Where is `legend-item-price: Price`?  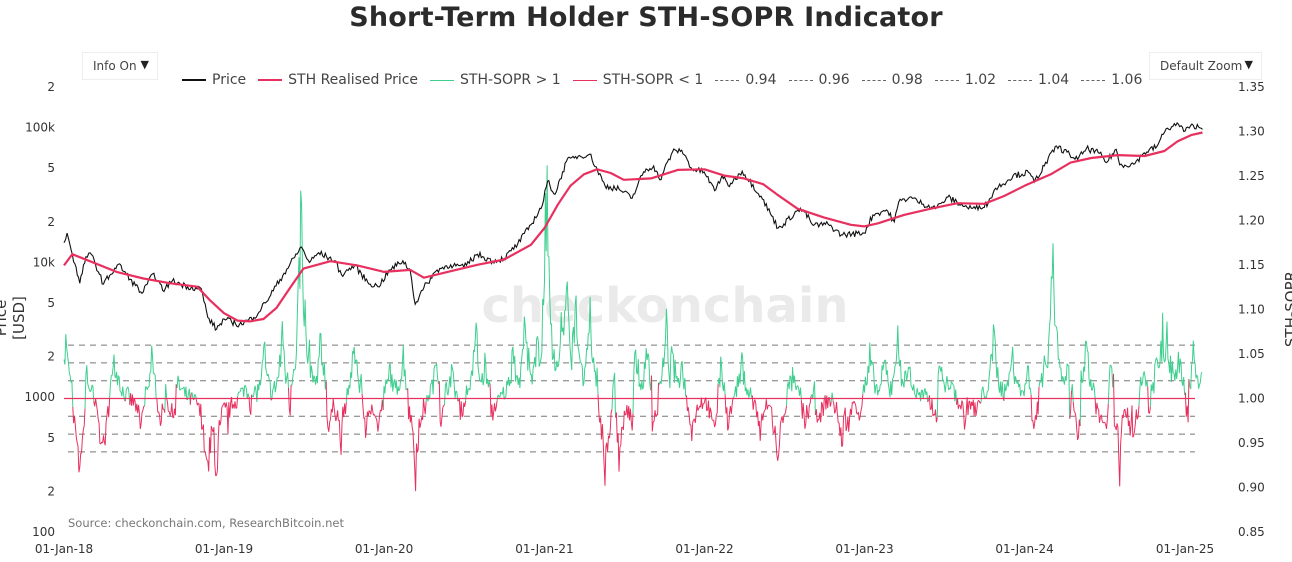 legend-item-price: Price is located at coordinates (214, 80).